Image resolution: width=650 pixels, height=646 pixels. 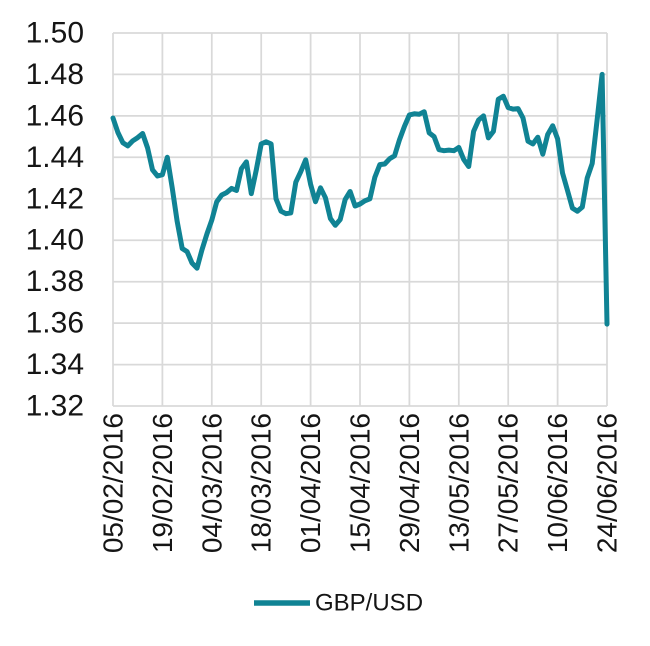 What do you see at coordinates (55, 198) in the screenshot?
I see `y-axis-tick-label: 1.42` at bounding box center [55, 198].